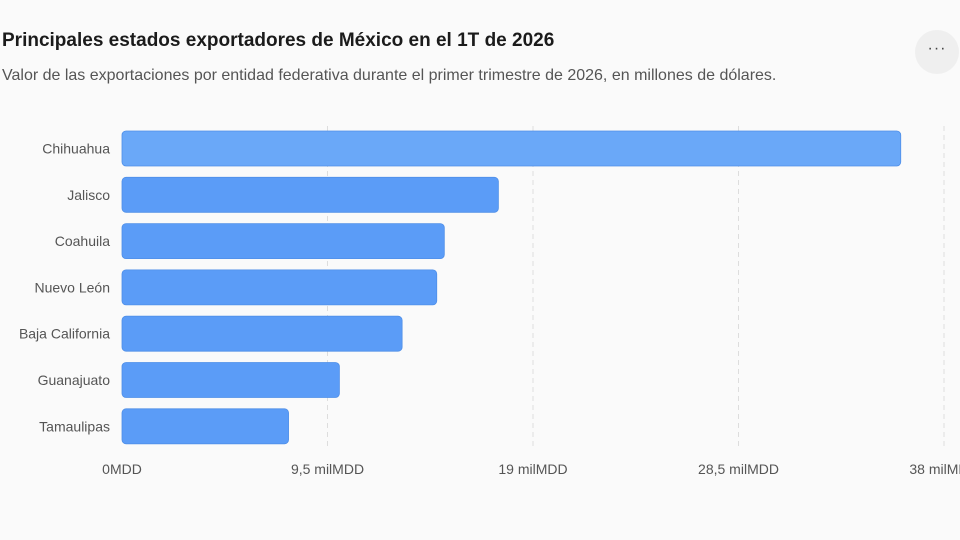  What do you see at coordinates (934, 469) in the screenshot?
I see `x-tick-label: 38 milMDD` at bounding box center [934, 469].